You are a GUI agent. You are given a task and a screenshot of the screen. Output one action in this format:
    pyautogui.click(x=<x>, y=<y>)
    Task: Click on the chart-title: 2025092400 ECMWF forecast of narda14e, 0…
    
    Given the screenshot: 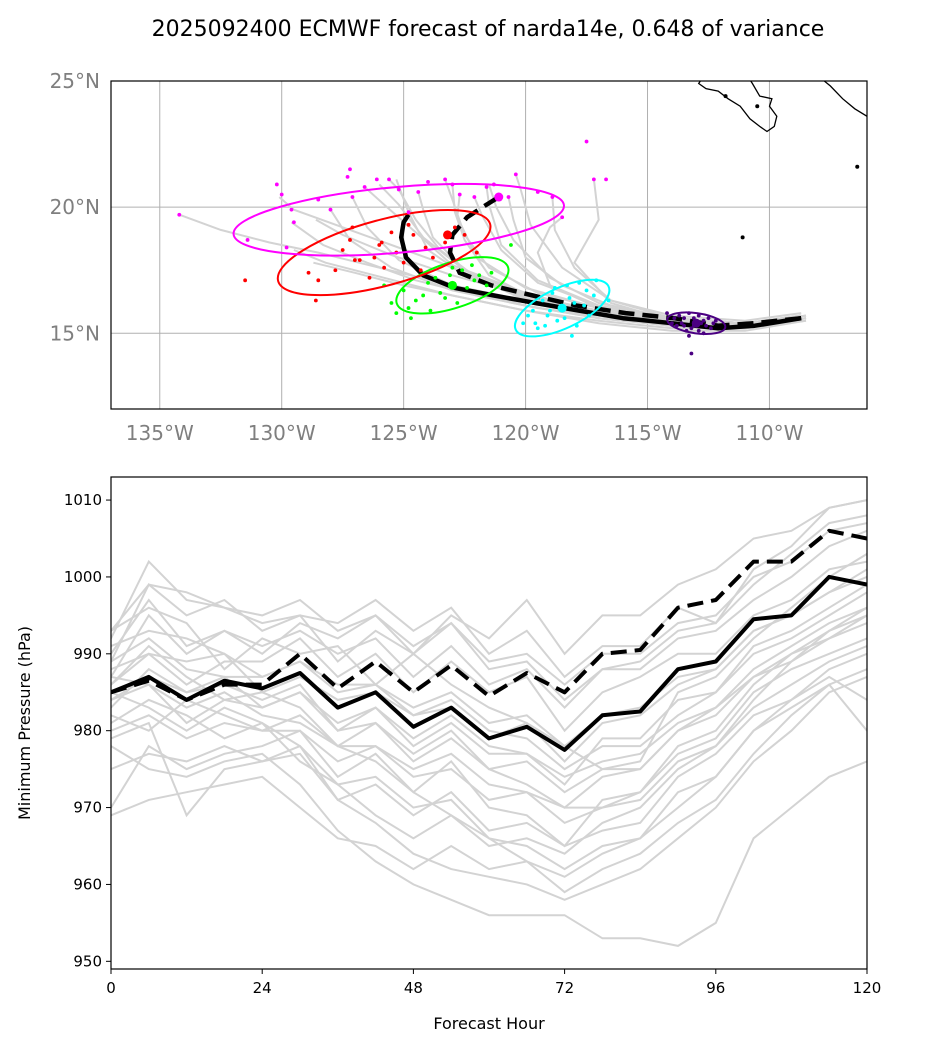 What is the action you would take?
    pyautogui.click(x=488, y=29)
    